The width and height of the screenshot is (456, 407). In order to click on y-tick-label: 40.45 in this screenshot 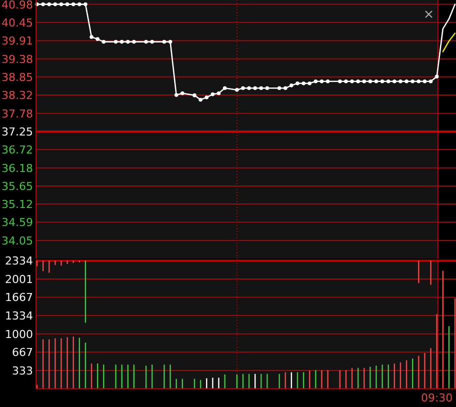, I will do `click(17, 23)`.